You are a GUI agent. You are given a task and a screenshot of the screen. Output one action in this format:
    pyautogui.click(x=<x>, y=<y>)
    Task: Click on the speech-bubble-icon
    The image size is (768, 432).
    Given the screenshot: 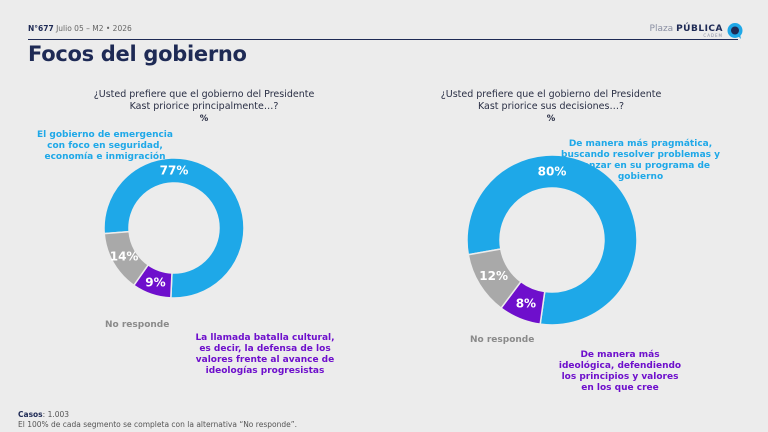 What is the action you would take?
    pyautogui.click(x=735, y=31)
    